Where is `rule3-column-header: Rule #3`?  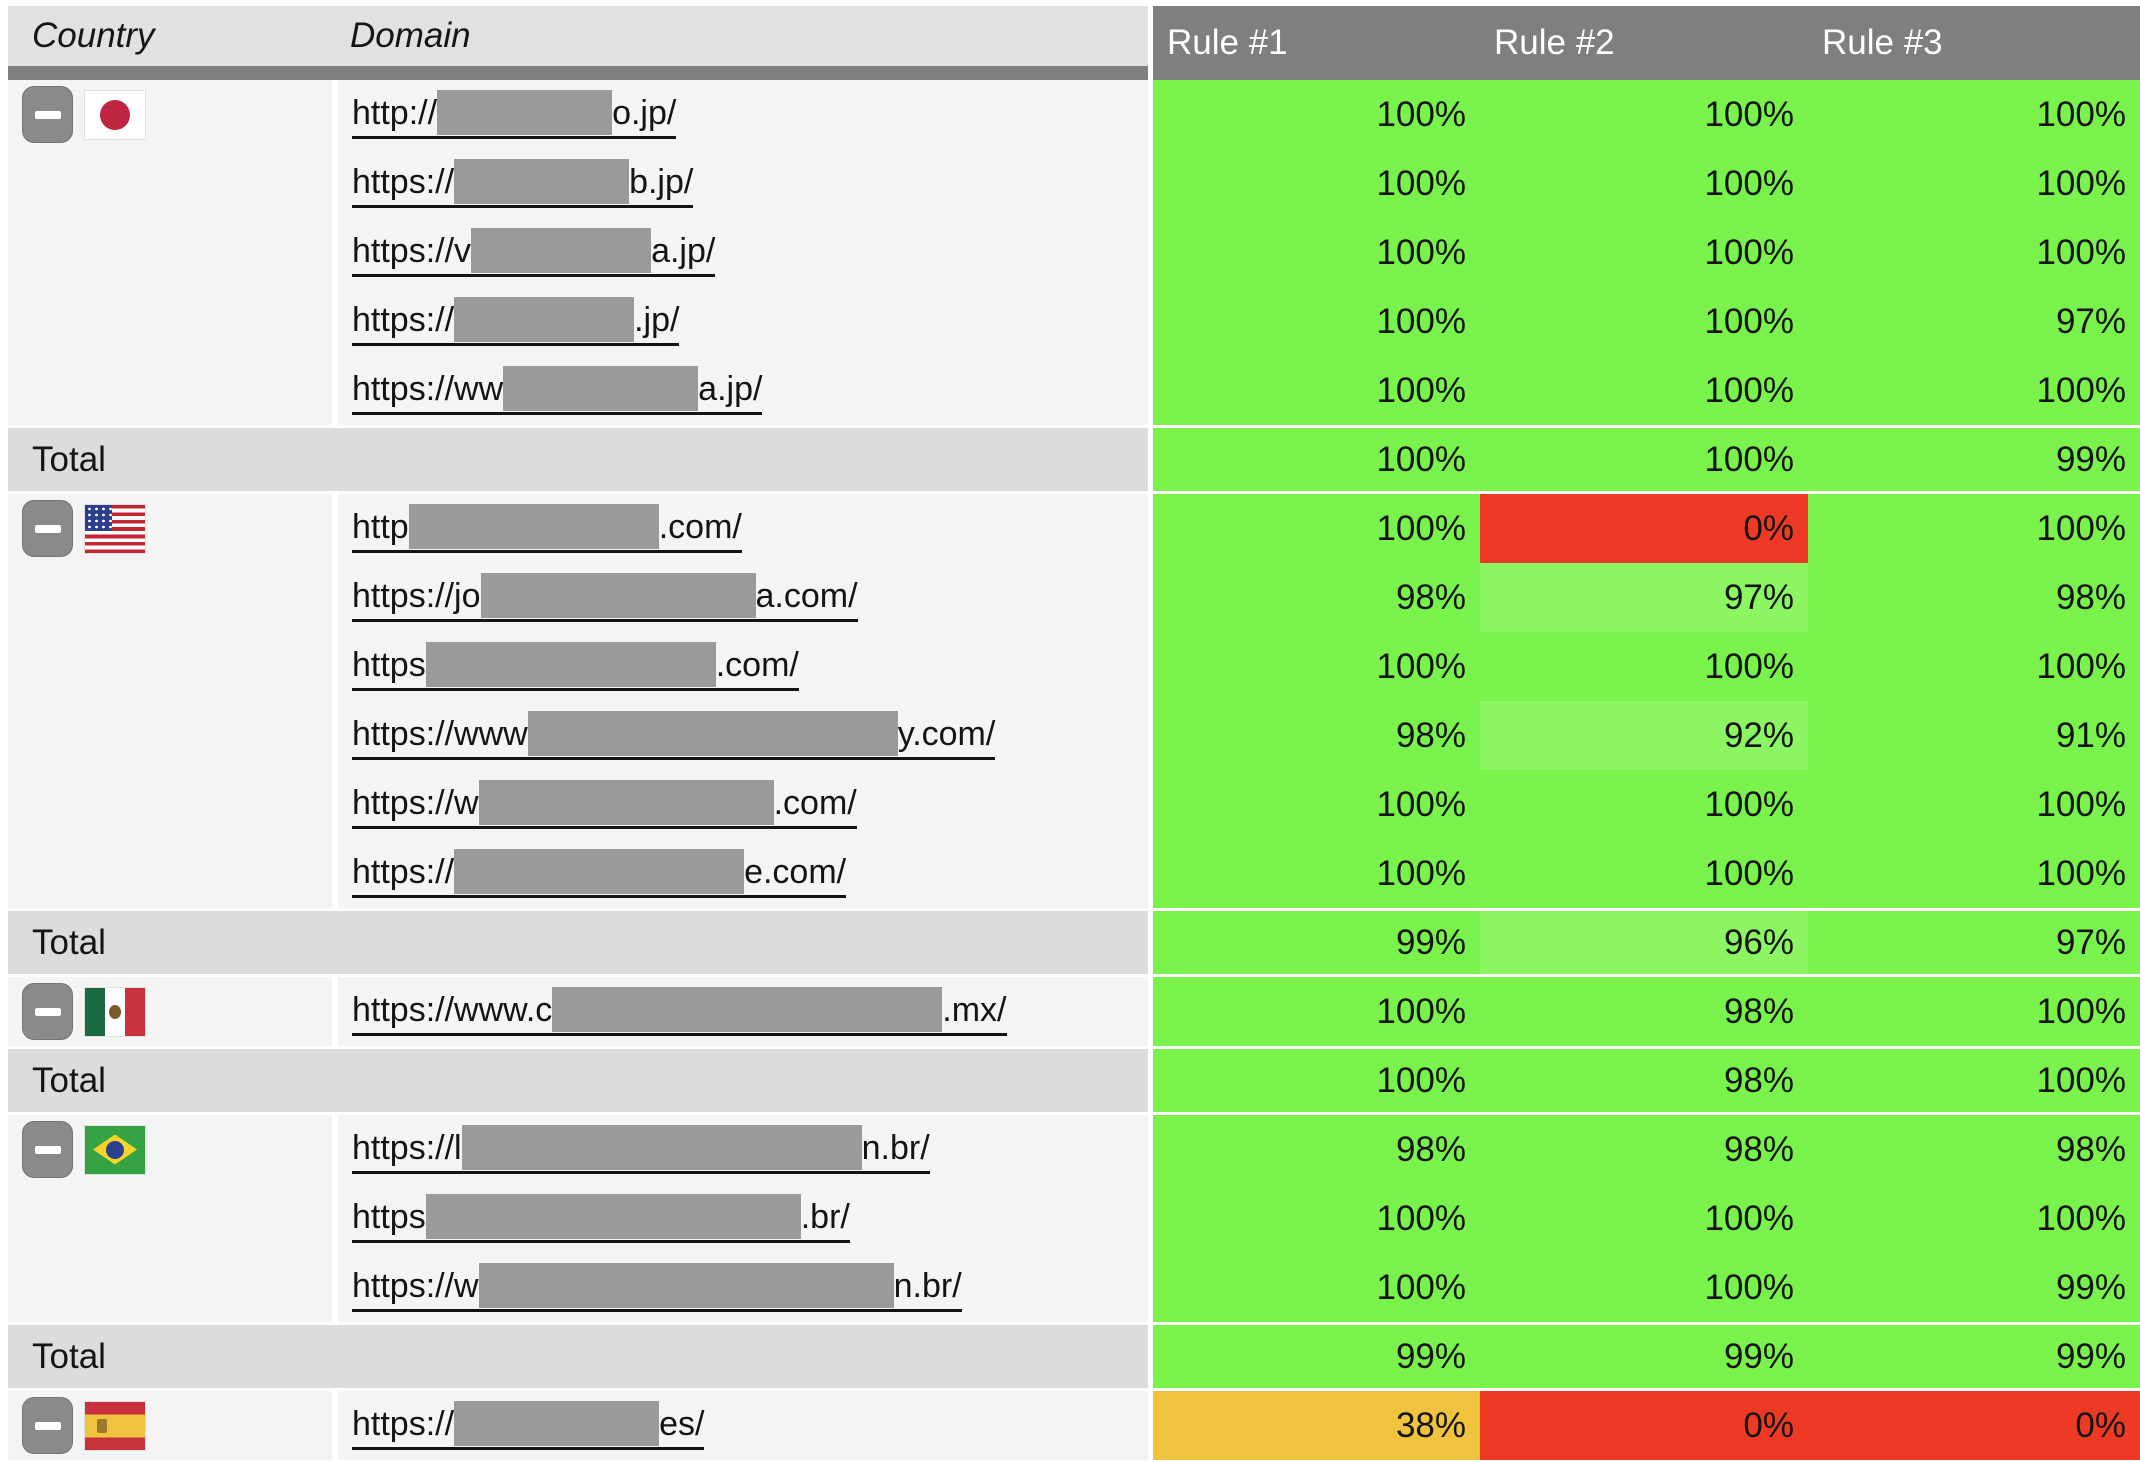 rule3-column-header: Rule #3 is located at coordinates (1974, 43).